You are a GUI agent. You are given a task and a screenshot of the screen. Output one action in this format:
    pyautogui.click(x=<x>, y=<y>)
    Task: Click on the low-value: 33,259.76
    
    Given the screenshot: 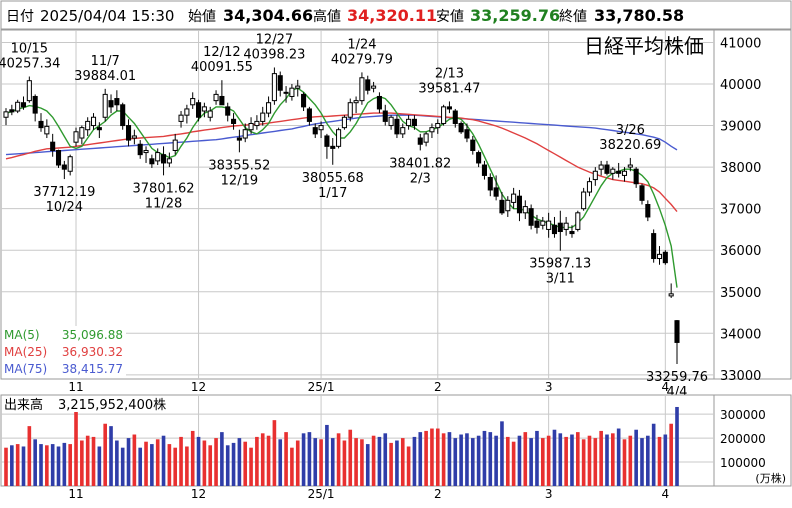 What is the action you would take?
    pyautogui.click(x=515, y=15)
    